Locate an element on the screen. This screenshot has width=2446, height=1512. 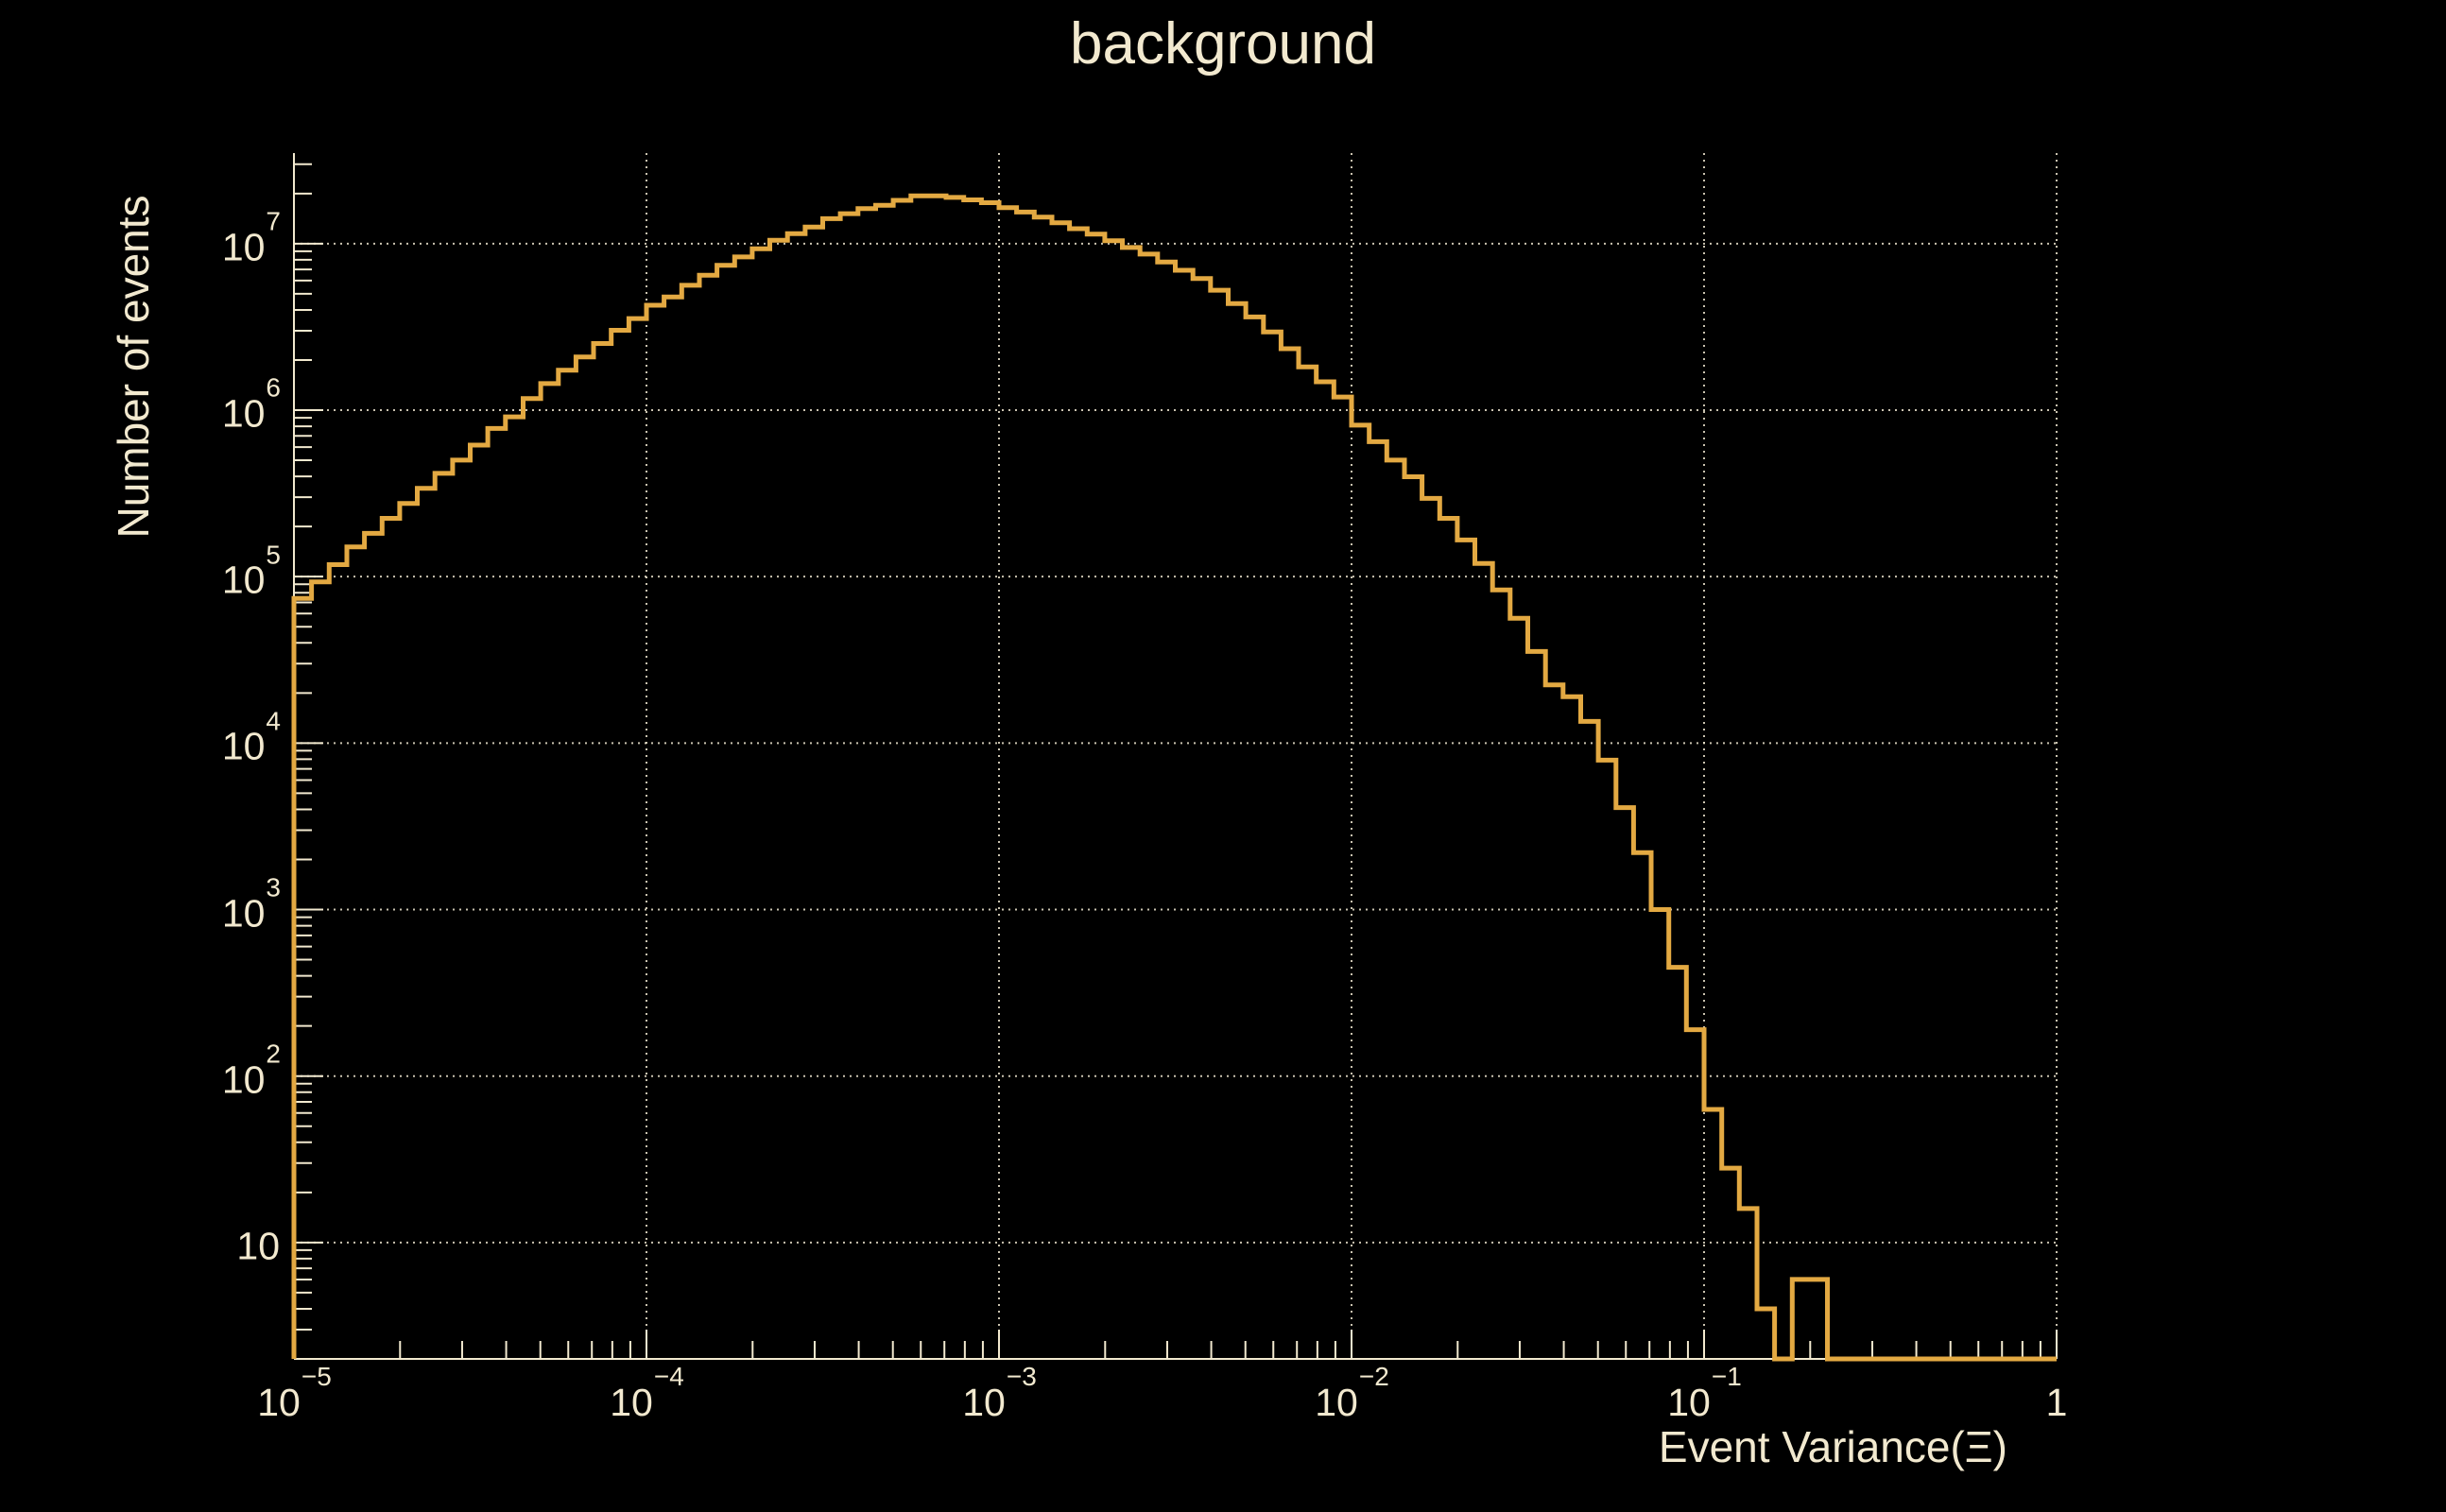
tick-label-exponent: −1 is located at coordinates (1726, 1377).